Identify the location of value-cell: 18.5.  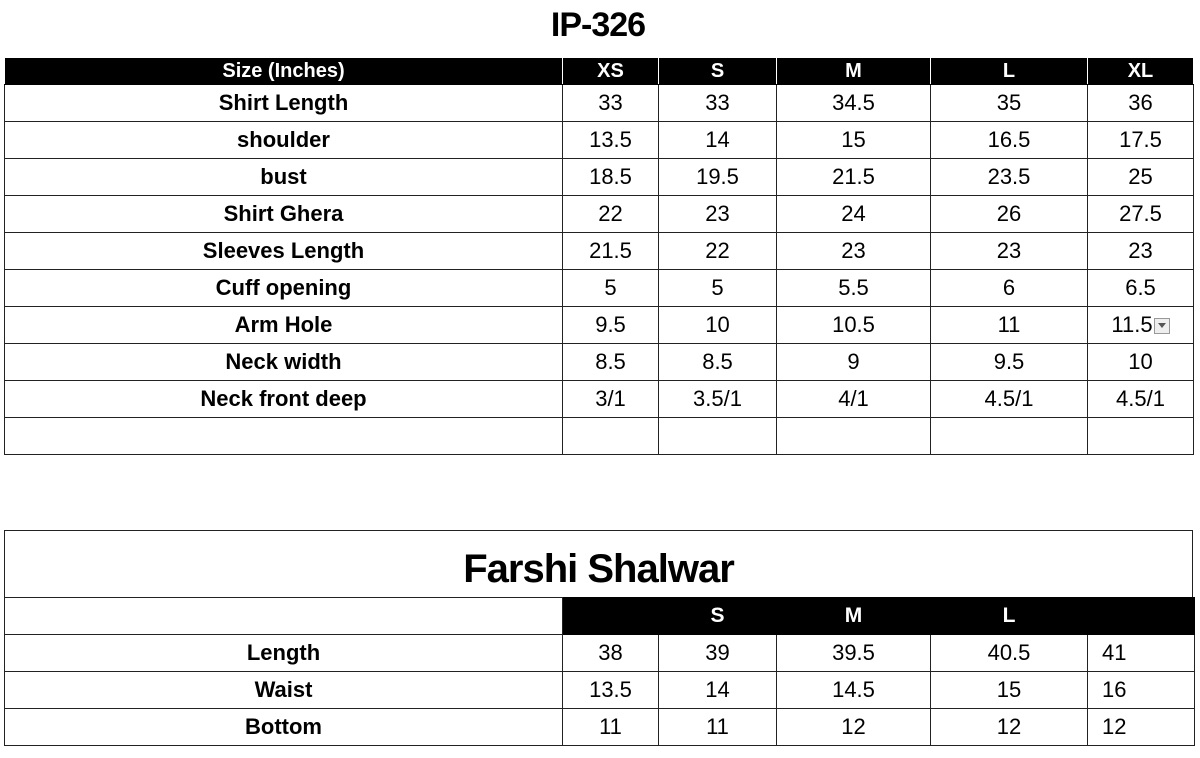
(610, 177).